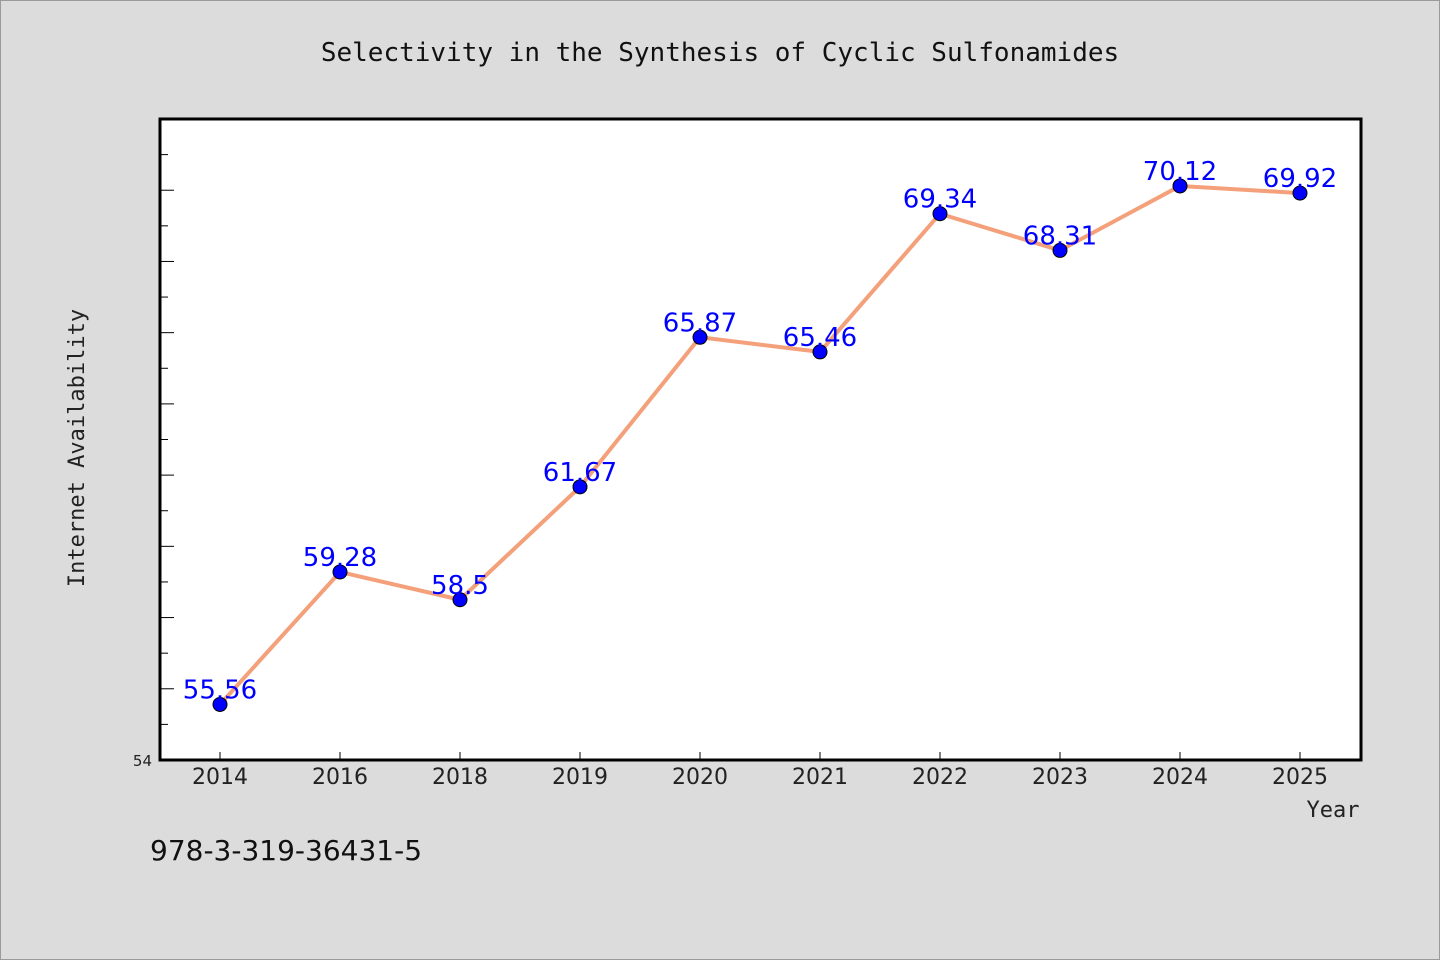 This screenshot has width=1440, height=960. Describe the element at coordinates (700, 777) in the screenshot. I see `x-tick-label: 2020` at that location.